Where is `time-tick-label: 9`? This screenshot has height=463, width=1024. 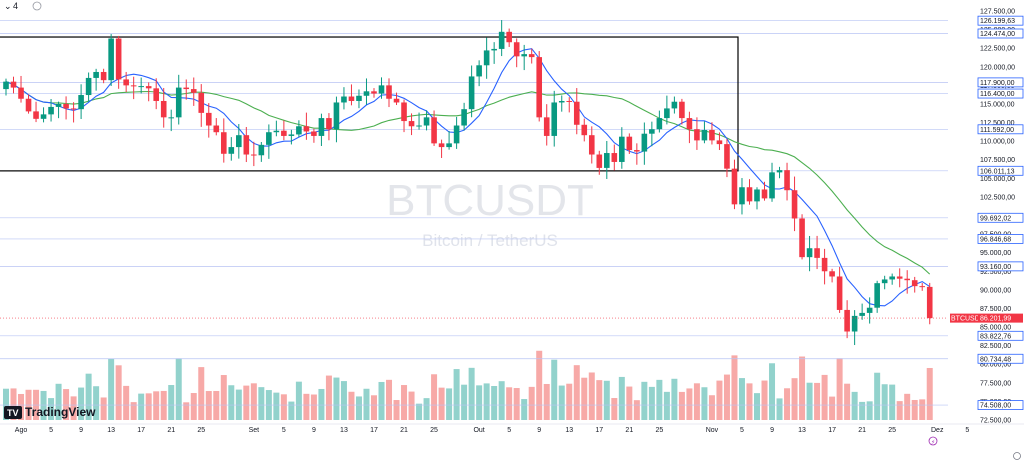
time-tick-label: 9 is located at coordinates (539, 430).